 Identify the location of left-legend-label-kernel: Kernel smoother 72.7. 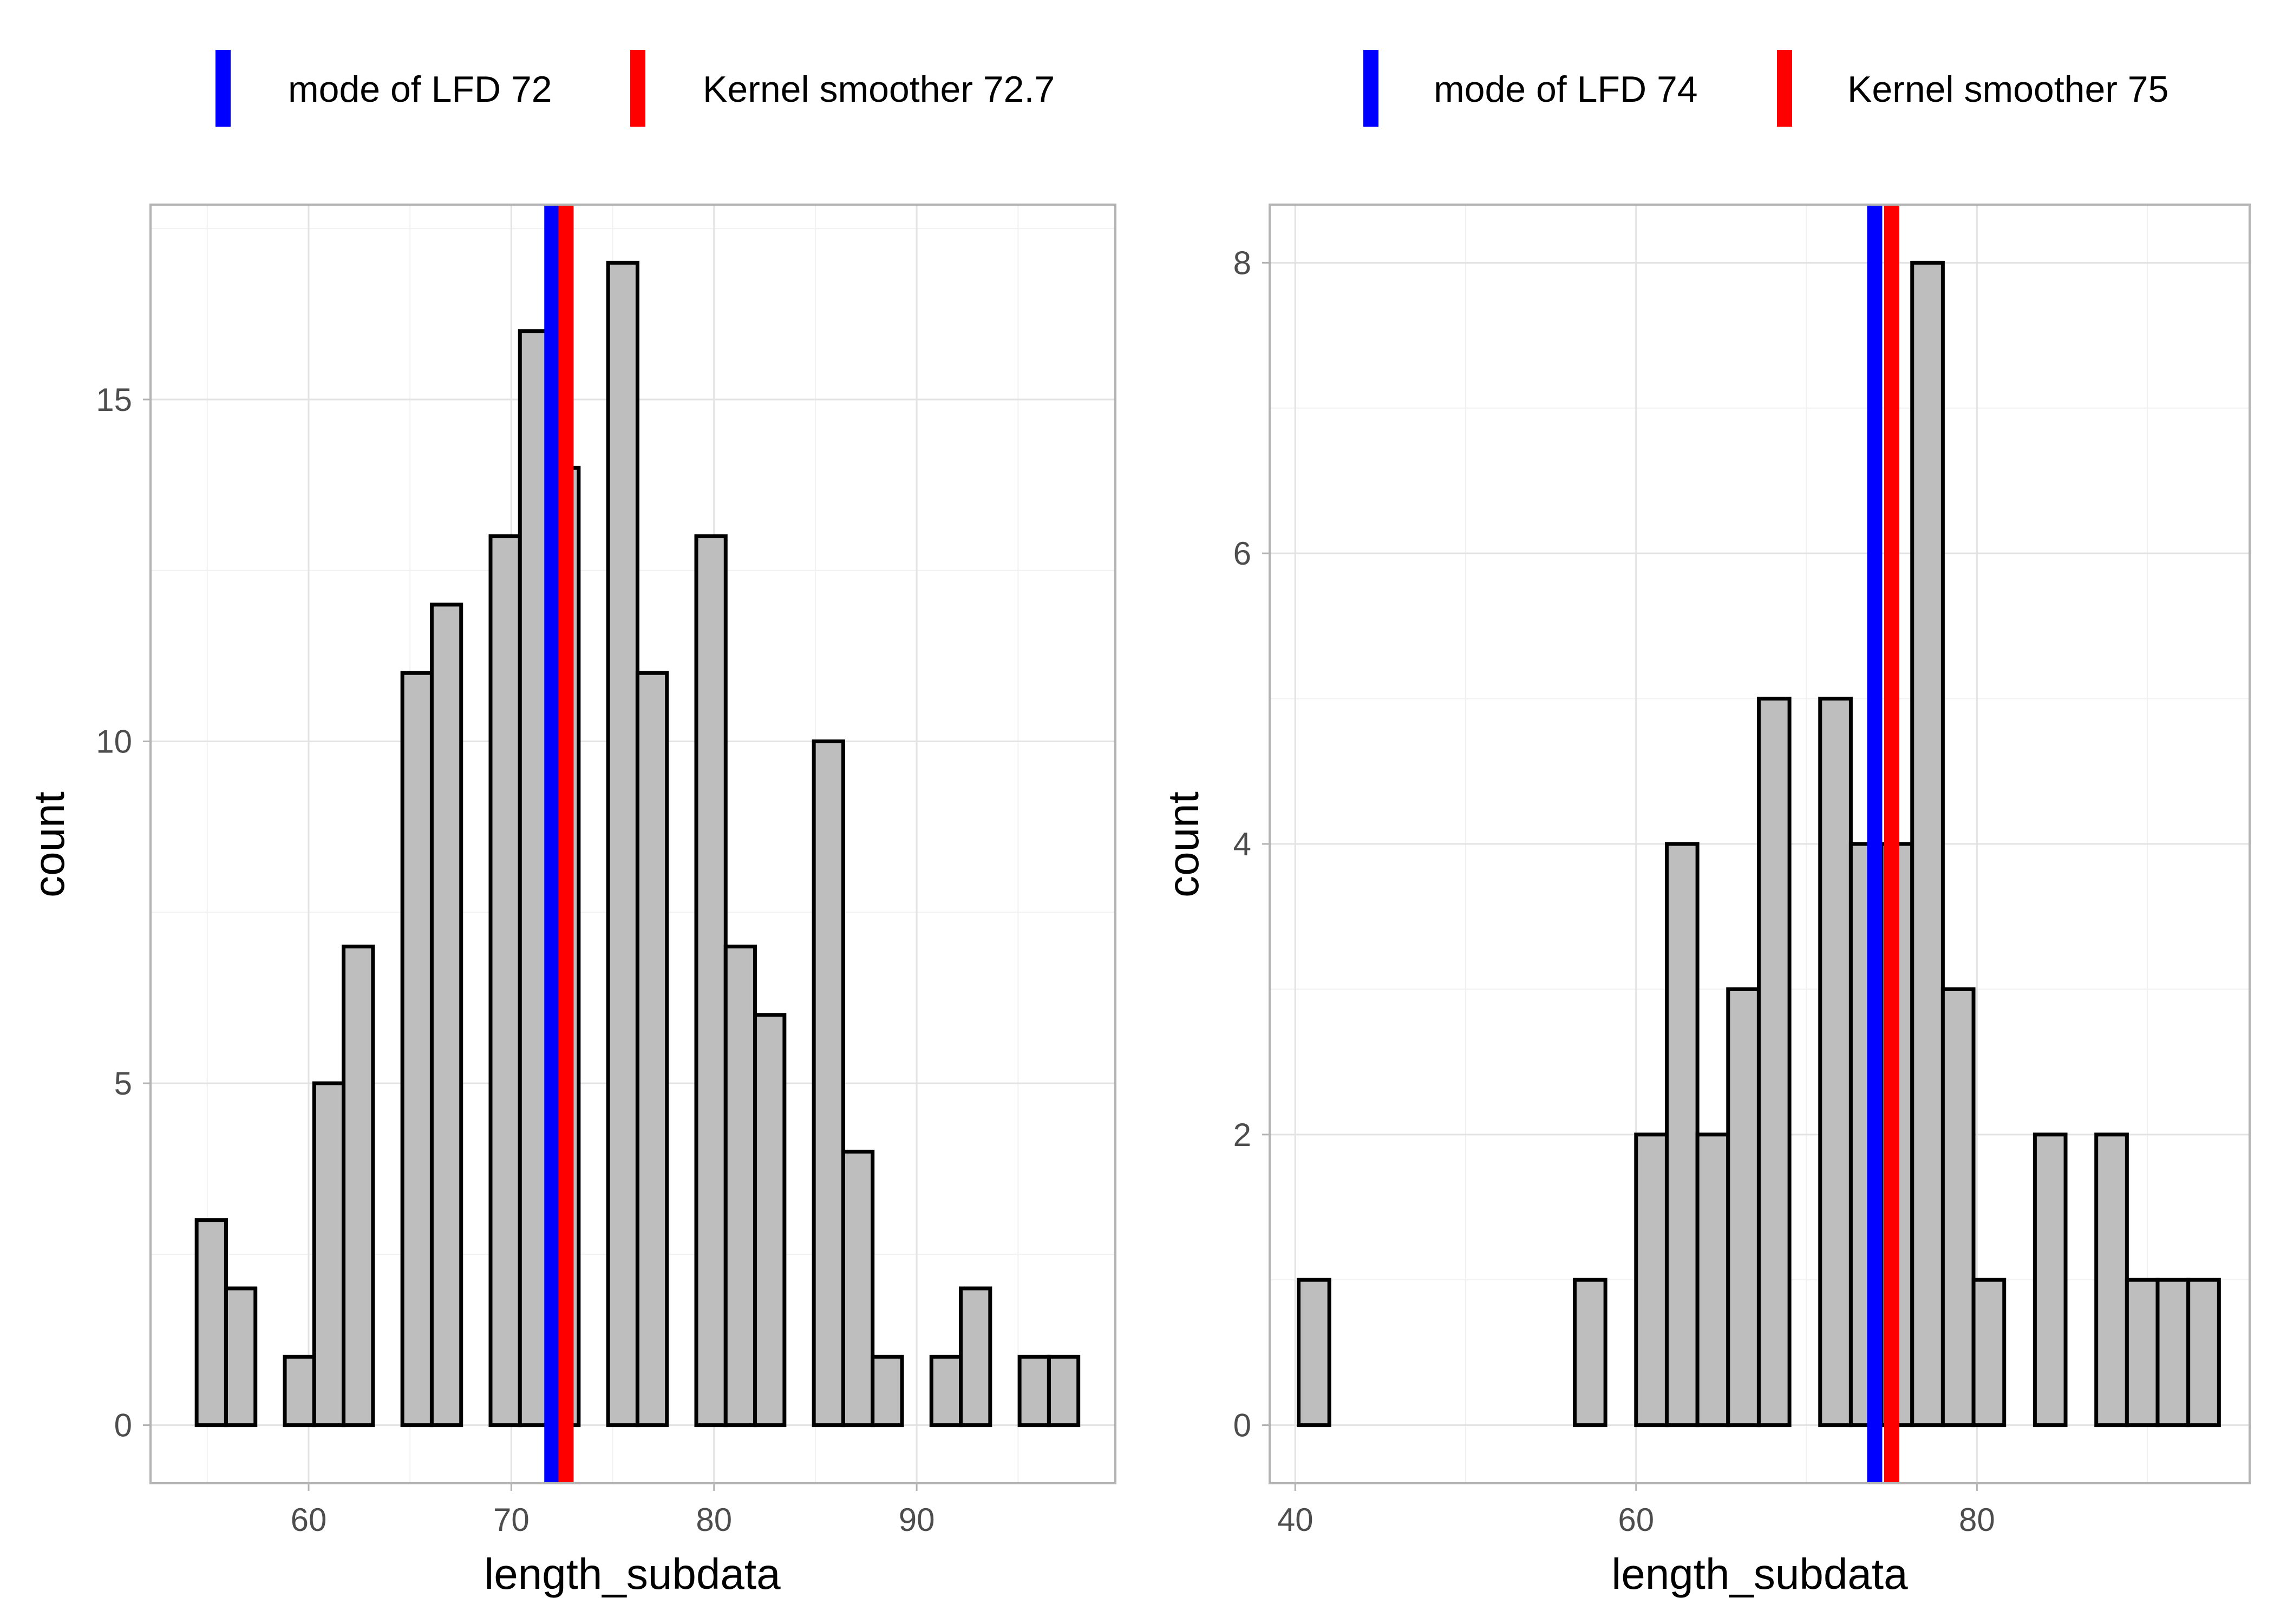
(879, 89).